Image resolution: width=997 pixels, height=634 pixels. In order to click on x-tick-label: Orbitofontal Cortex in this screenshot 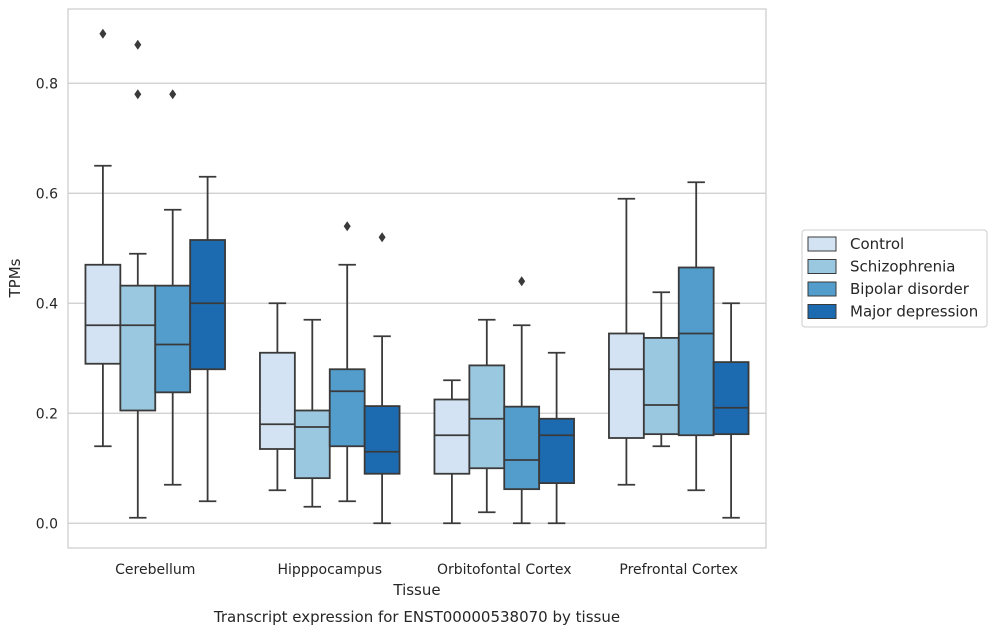, I will do `click(504, 570)`.